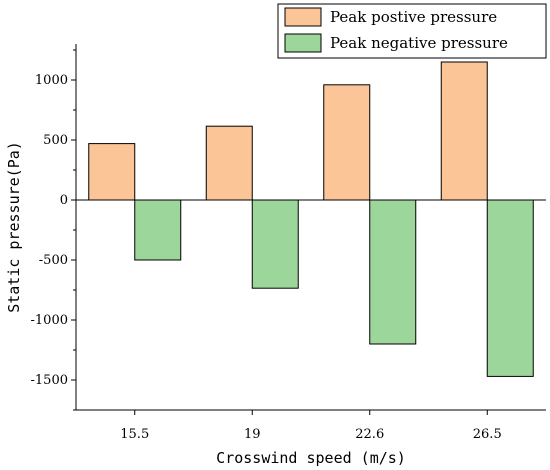  I want to click on bar-series1-cat2, so click(229, 163).